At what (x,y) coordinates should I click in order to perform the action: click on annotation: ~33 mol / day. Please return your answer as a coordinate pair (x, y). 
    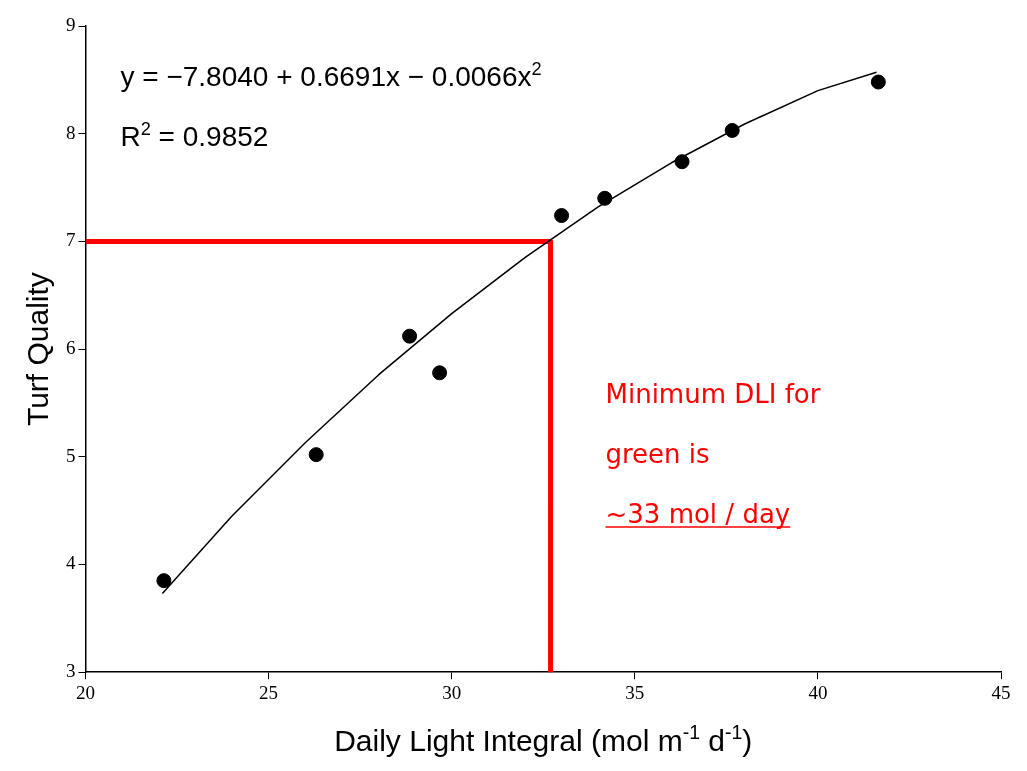
    Looking at the image, I should click on (698, 514).